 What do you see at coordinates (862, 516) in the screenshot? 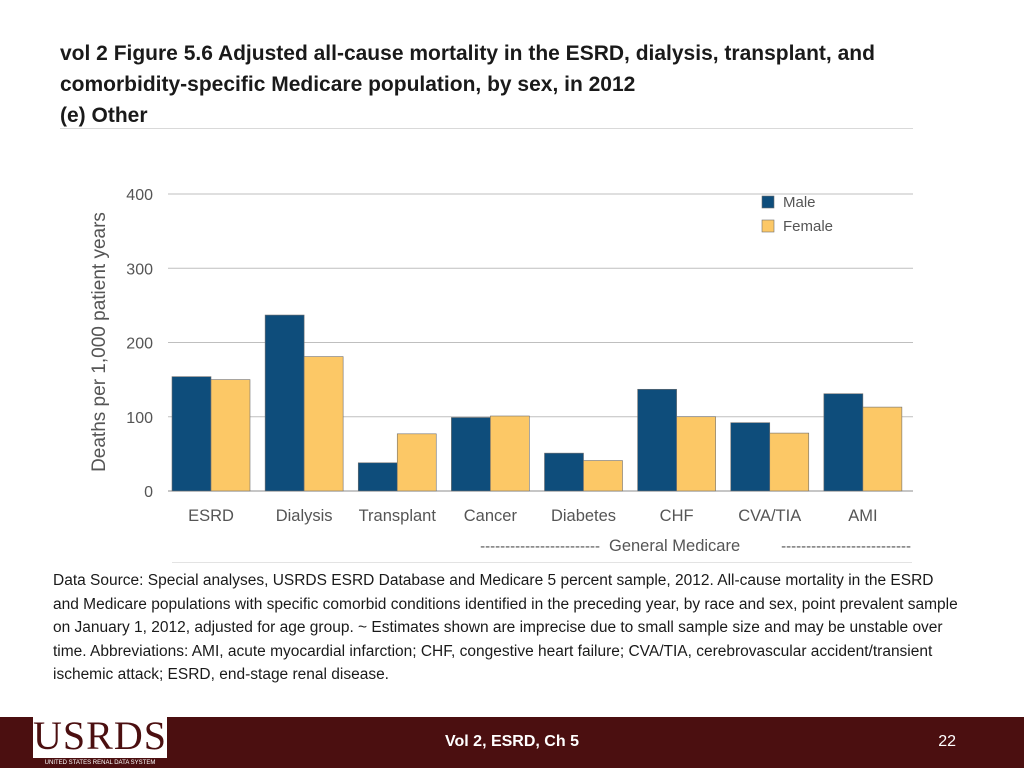
I see `x-tick-label: AMI` at bounding box center [862, 516].